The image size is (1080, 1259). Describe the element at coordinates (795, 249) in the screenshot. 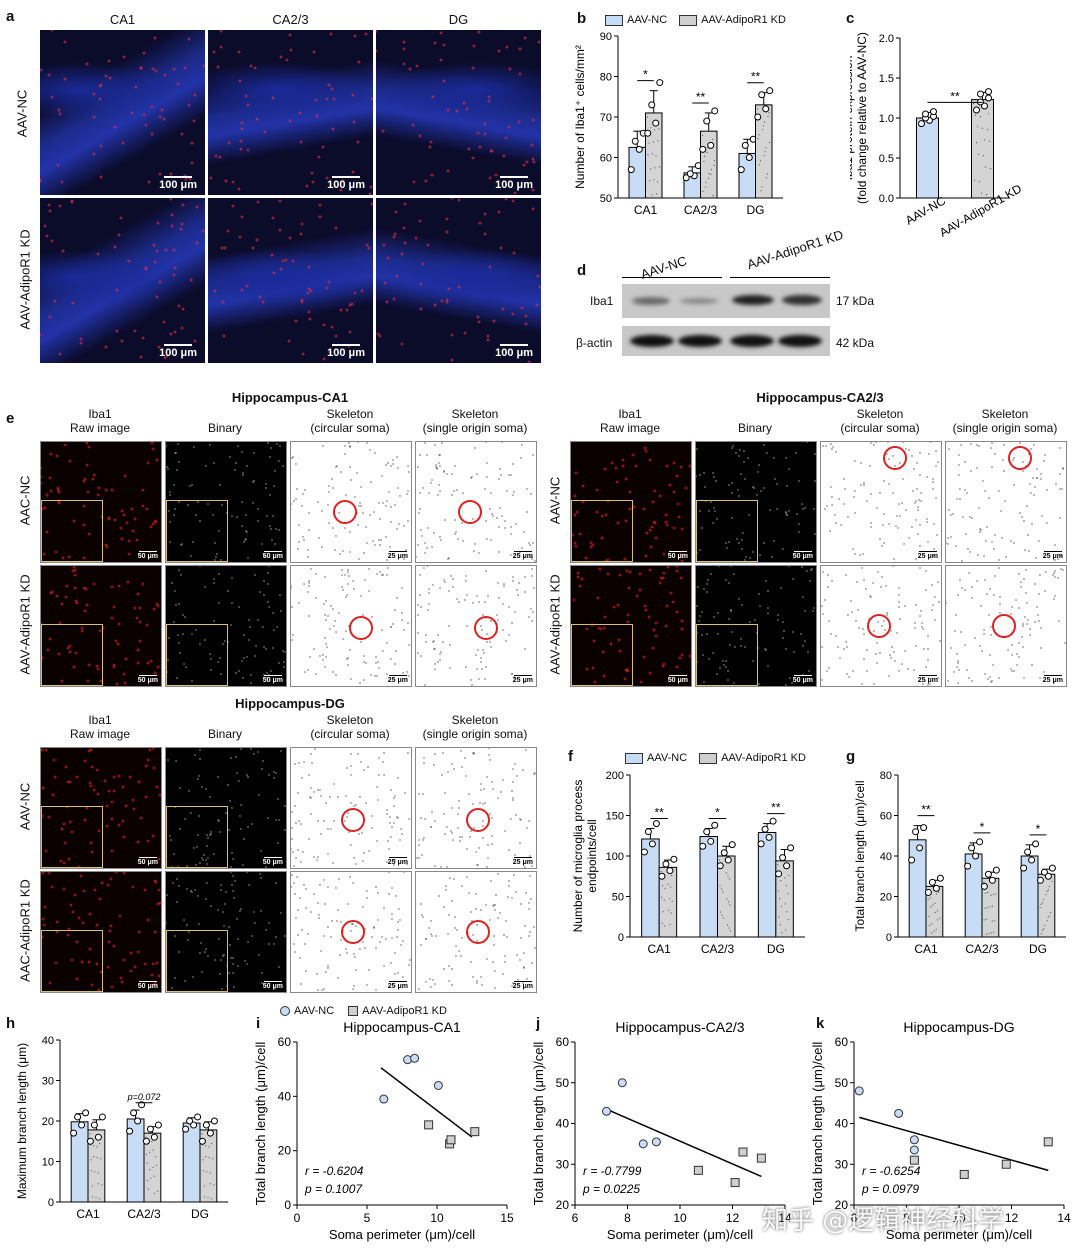

I see `wb-group-kd: AAV-AdipoR1 KD` at that location.